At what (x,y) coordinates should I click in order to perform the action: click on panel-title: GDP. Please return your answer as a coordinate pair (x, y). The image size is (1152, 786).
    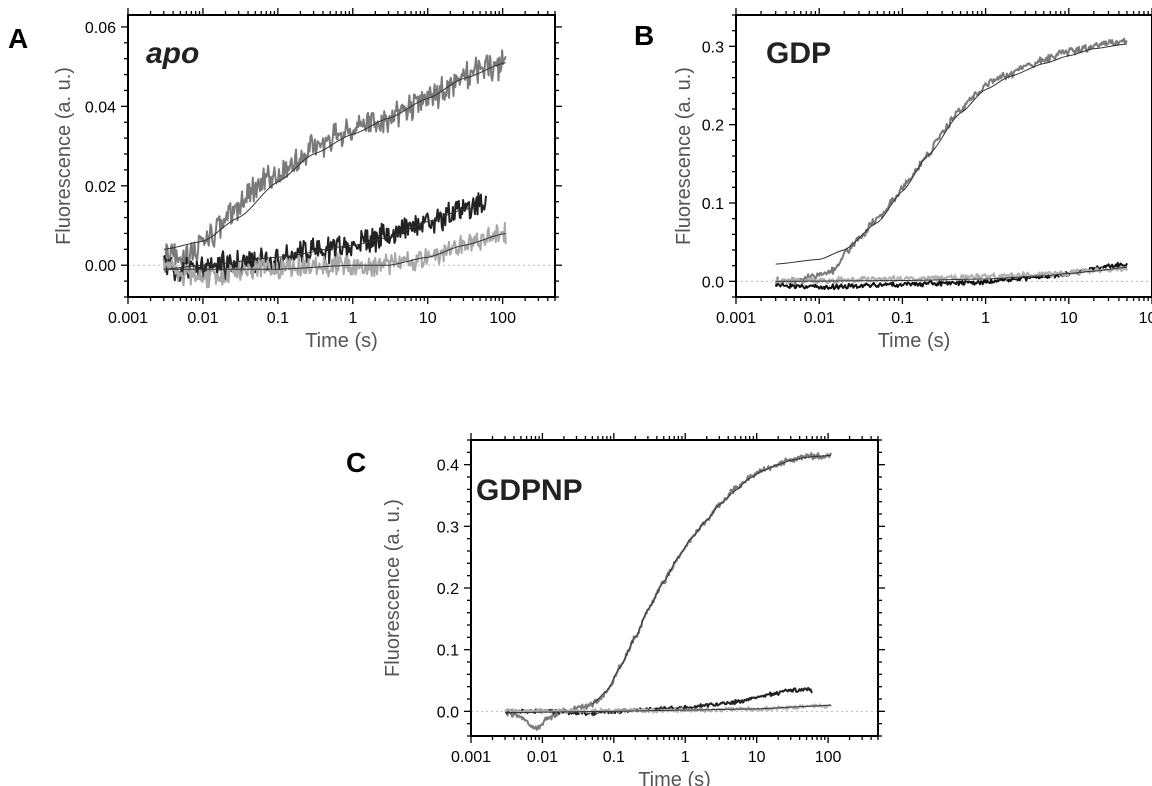
    Looking at the image, I should click on (798, 53).